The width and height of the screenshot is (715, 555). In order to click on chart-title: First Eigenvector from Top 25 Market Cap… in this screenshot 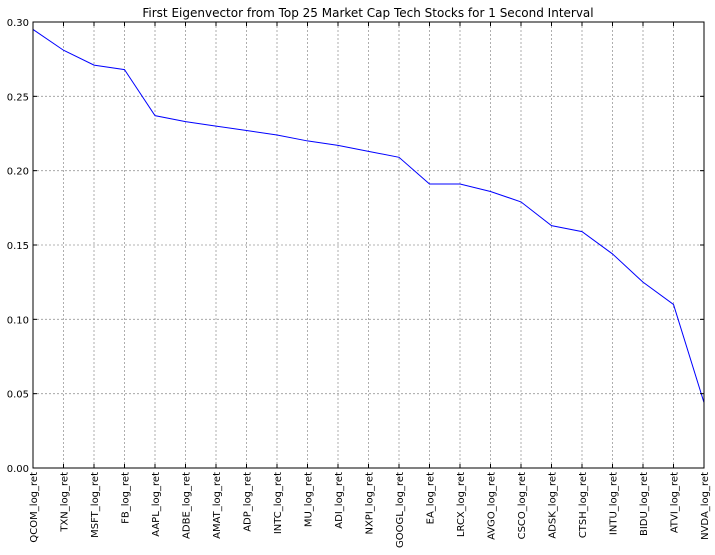, I will do `click(367, 13)`.